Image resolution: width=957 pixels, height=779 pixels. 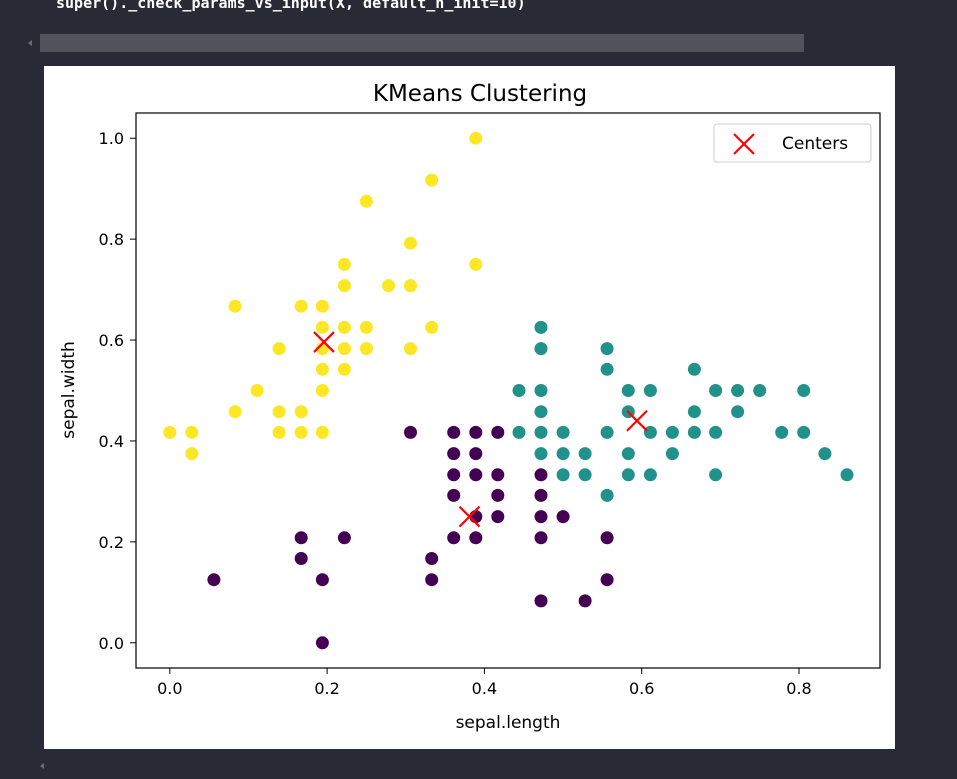 What do you see at coordinates (111, 441) in the screenshot?
I see `y-tick-label: 0.4` at bounding box center [111, 441].